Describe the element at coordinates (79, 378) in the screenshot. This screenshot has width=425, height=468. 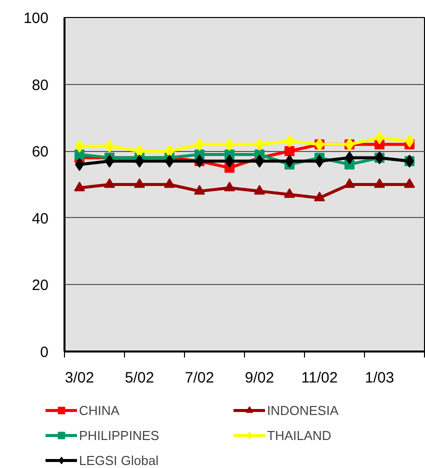
I see `x-tick-label: 3/02` at that location.